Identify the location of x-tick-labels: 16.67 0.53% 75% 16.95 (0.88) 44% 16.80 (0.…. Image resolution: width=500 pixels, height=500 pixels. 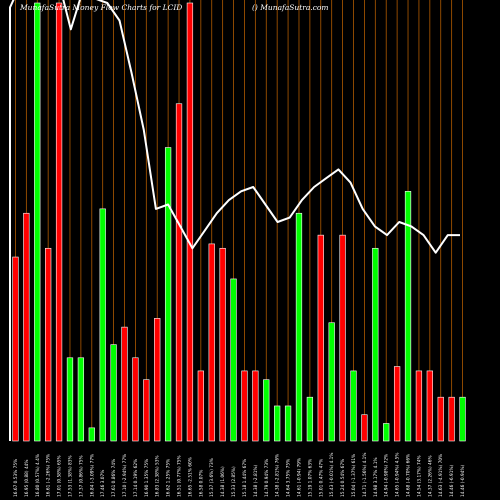
(239, 474).